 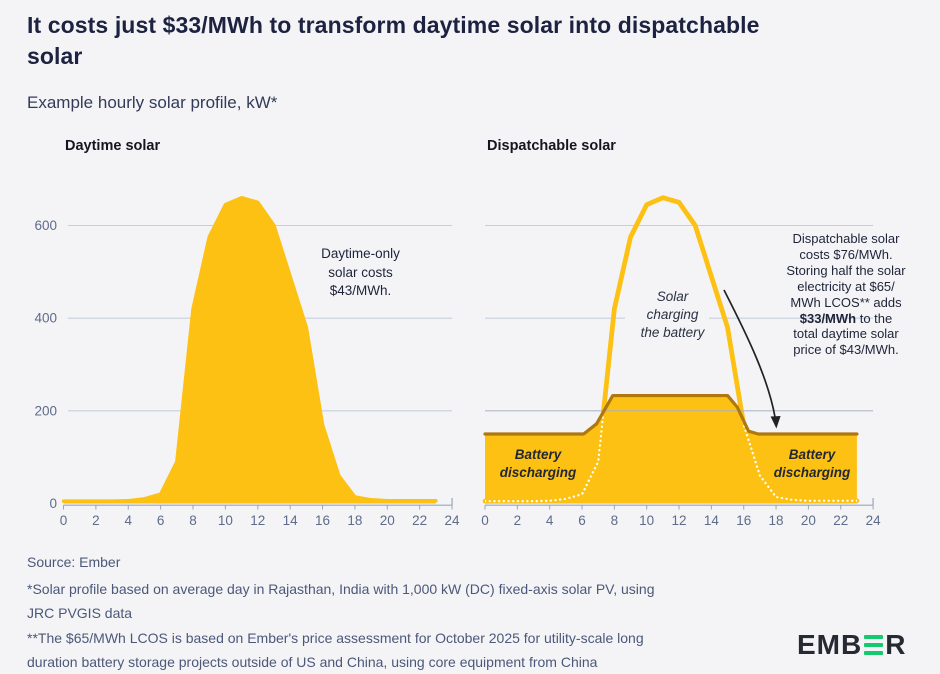 What do you see at coordinates (672, 296) in the screenshot?
I see `label-line: Solar` at bounding box center [672, 296].